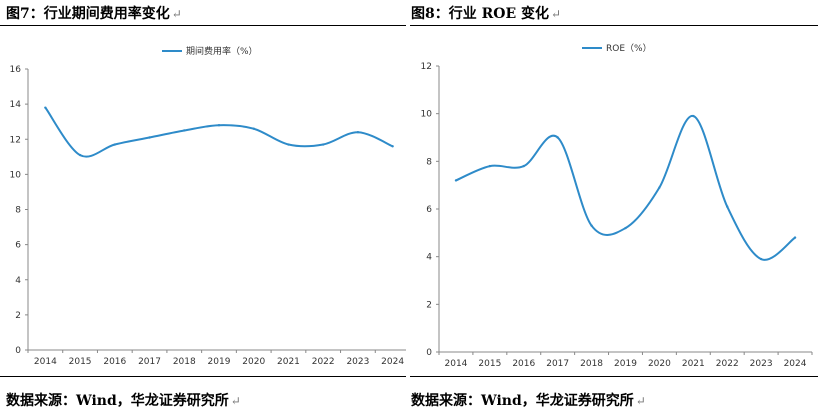  Describe the element at coordinates (203, 25) in the screenshot. I see `top-rule-left` at that location.